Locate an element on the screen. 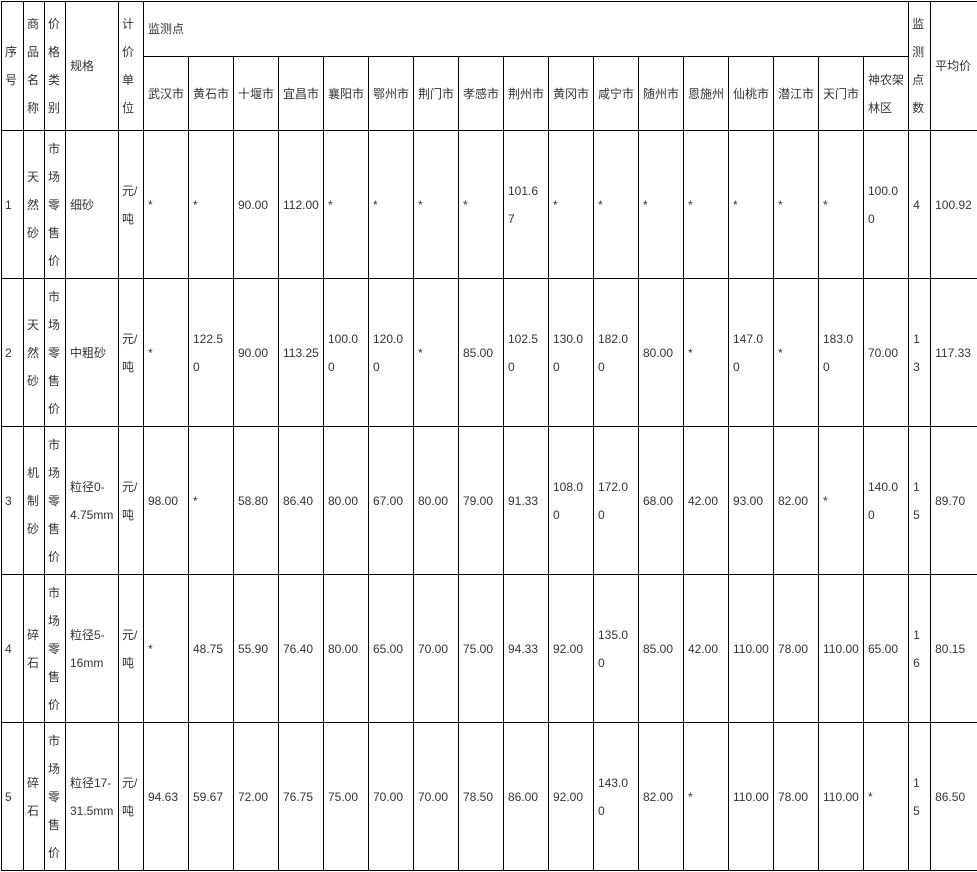  cell-point-count: 4 is located at coordinates (920, 205).